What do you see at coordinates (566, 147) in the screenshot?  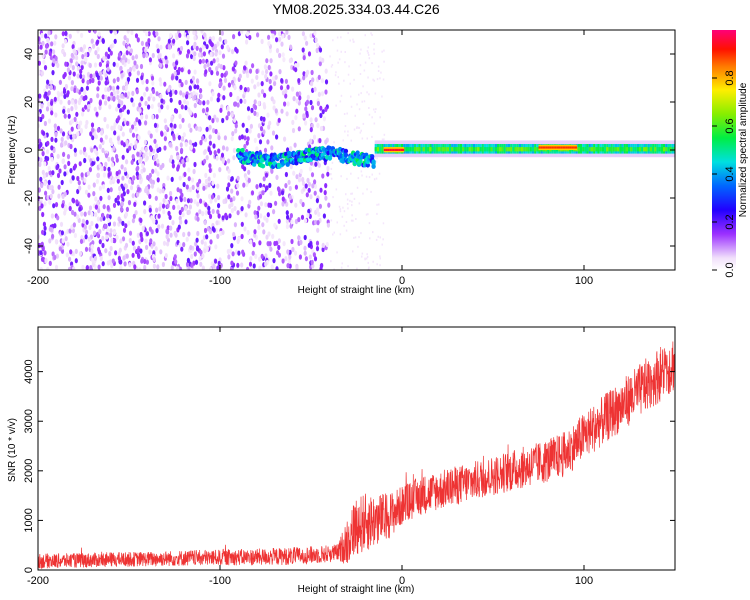 I see `spectrogram-peak` at bounding box center [566, 147].